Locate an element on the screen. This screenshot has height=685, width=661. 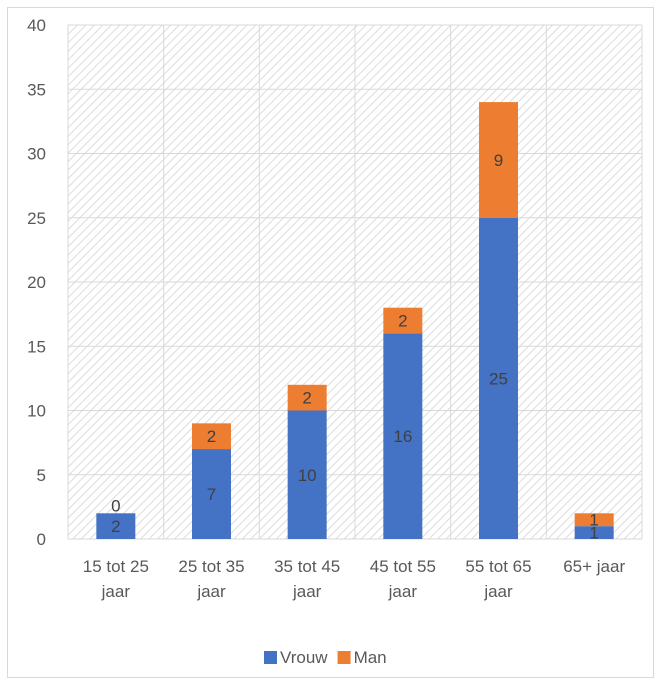
data-label: 0 is located at coordinates (115, 505).